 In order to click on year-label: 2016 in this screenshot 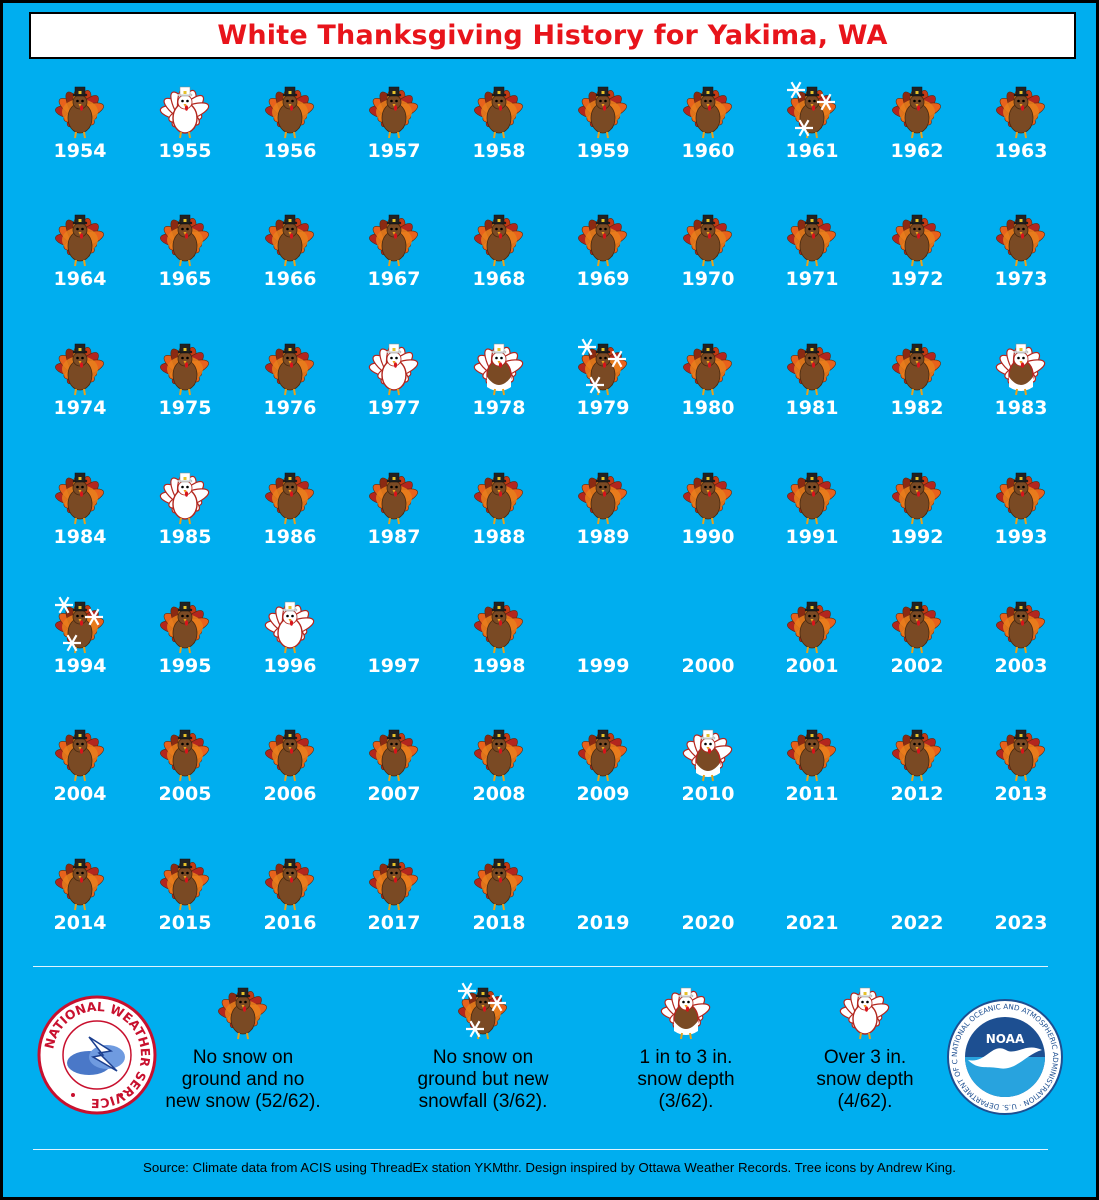, I will do `click(290, 923)`.